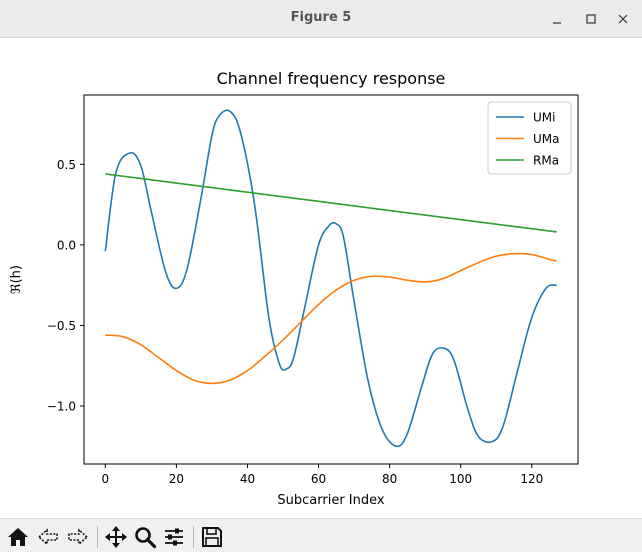 This screenshot has height=552, width=642. I want to click on zoom-magnifier-icon, so click(146, 538).